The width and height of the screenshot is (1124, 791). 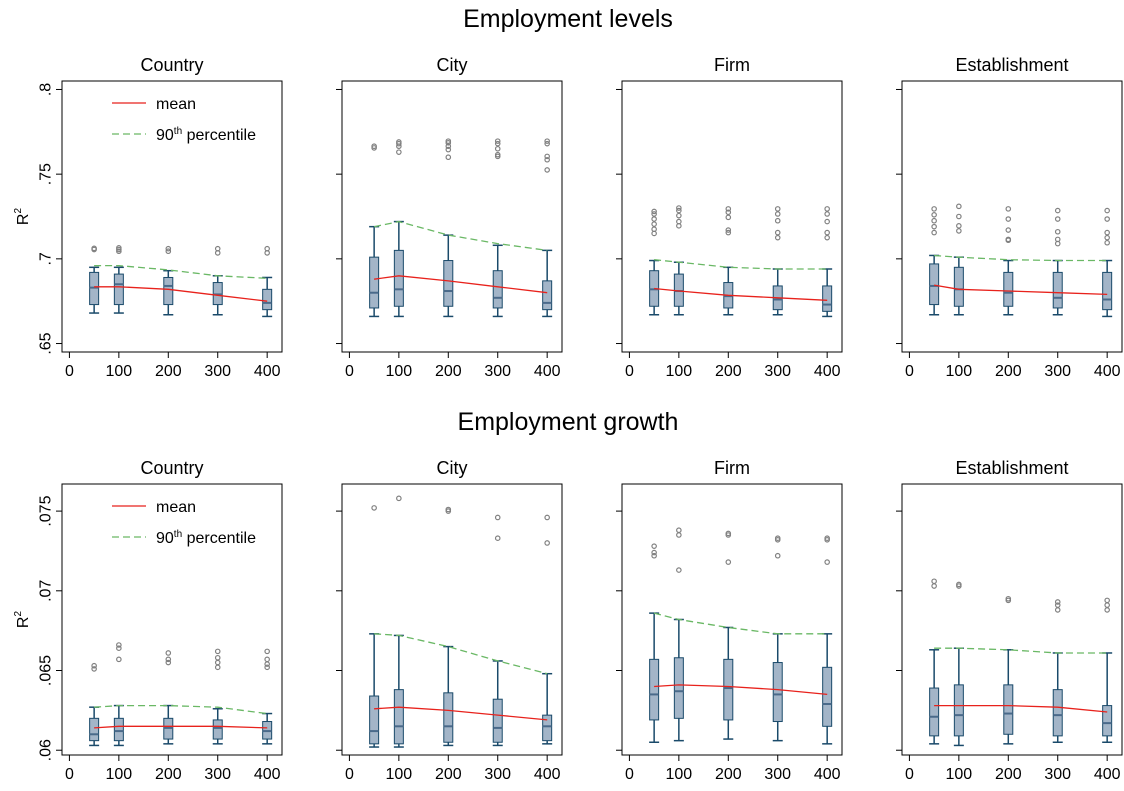 I want to click on y-axis-label: R2, so click(x=22, y=217).